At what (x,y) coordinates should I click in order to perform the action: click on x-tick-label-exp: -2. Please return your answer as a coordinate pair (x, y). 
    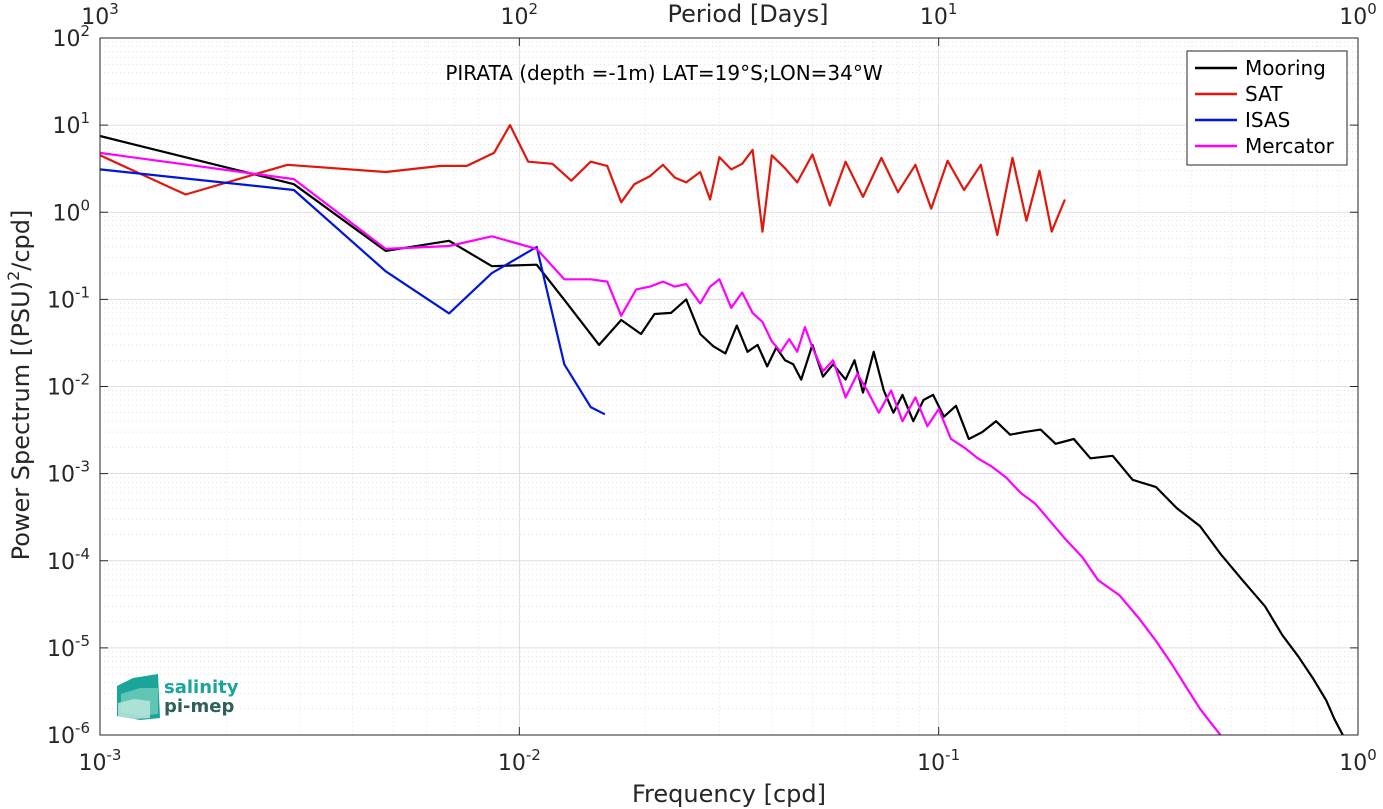
    Looking at the image, I should click on (533, 755).